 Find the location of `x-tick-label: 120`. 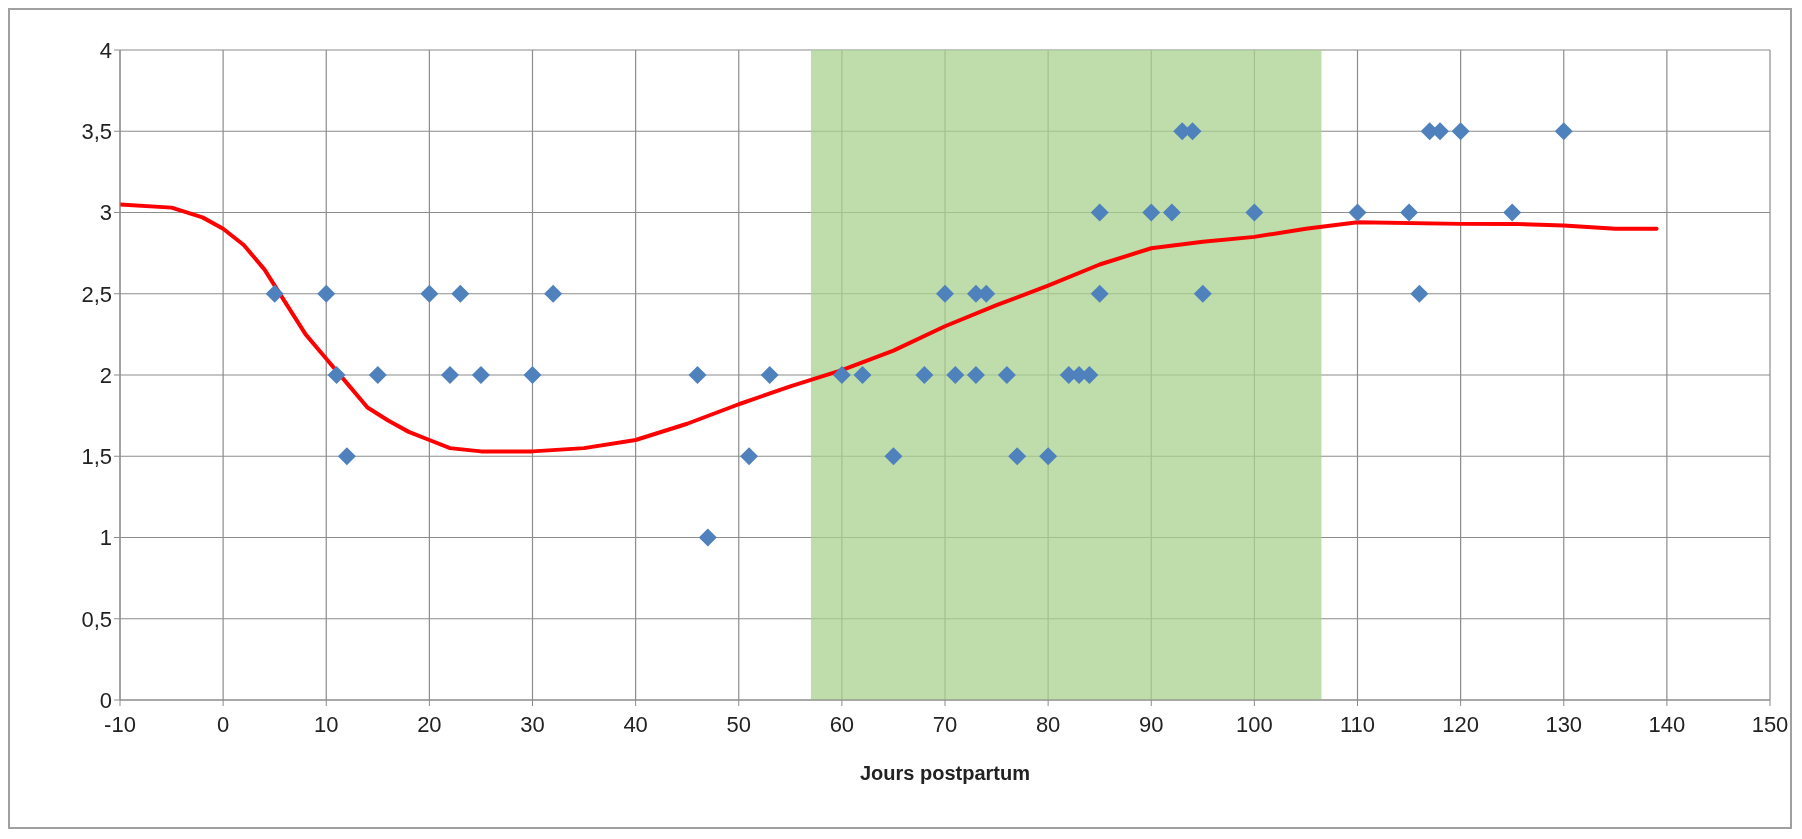

x-tick-label: 120 is located at coordinates (1460, 724).